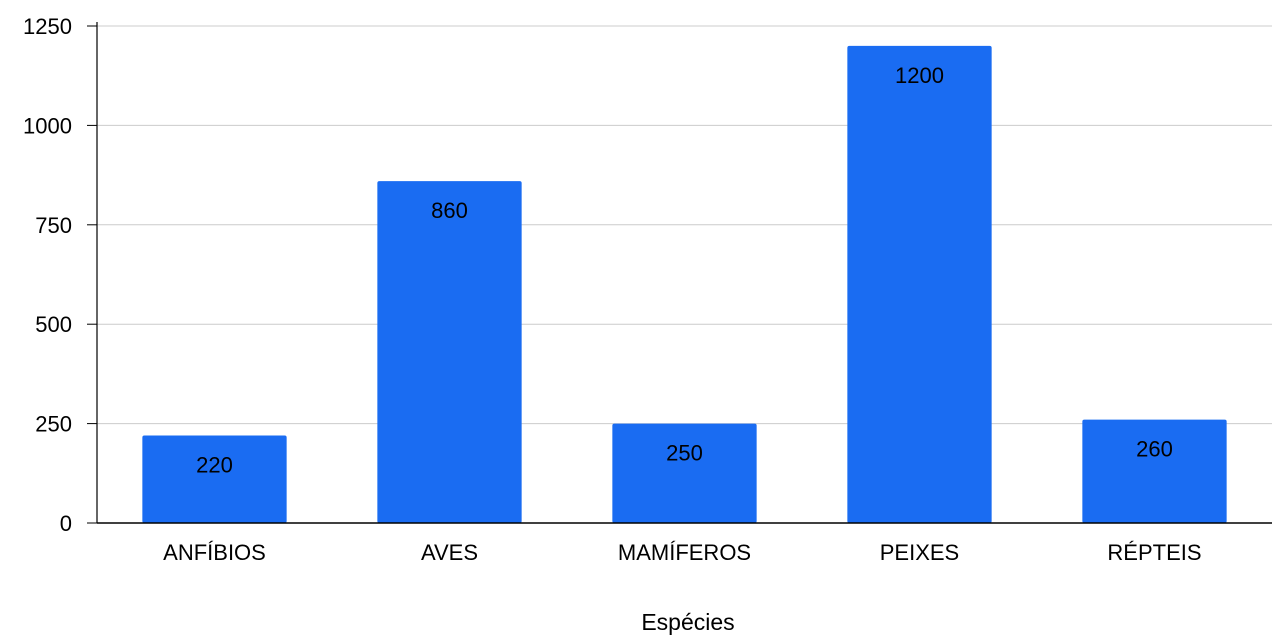 The width and height of the screenshot is (1277, 637). Describe the element at coordinates (214, 552) in the screenshot. I see `x-tick-label: ANFÍBIOS` at that location.